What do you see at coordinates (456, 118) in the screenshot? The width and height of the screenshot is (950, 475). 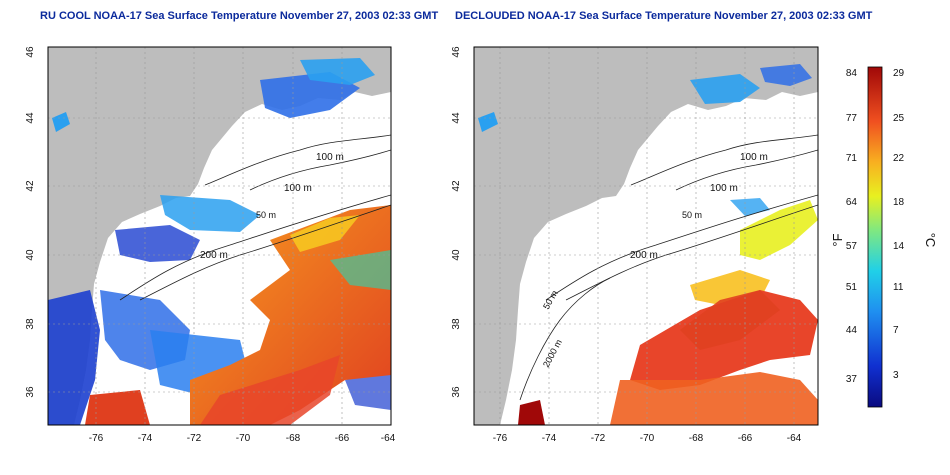 I see `right-y-tick-label: 44` at bounding box center [456, 118].